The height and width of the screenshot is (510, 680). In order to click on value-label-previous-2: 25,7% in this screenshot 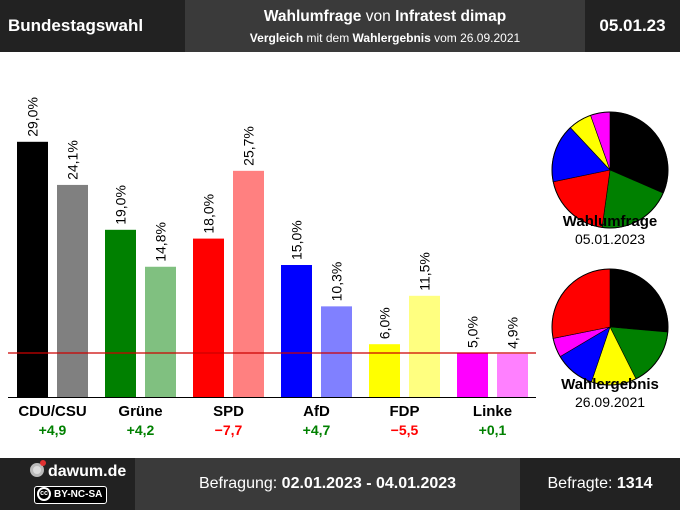, I will do `click(249, 146)`.